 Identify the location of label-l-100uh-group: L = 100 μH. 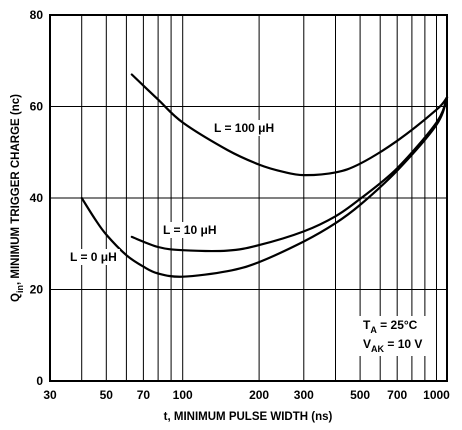
(244, 128).